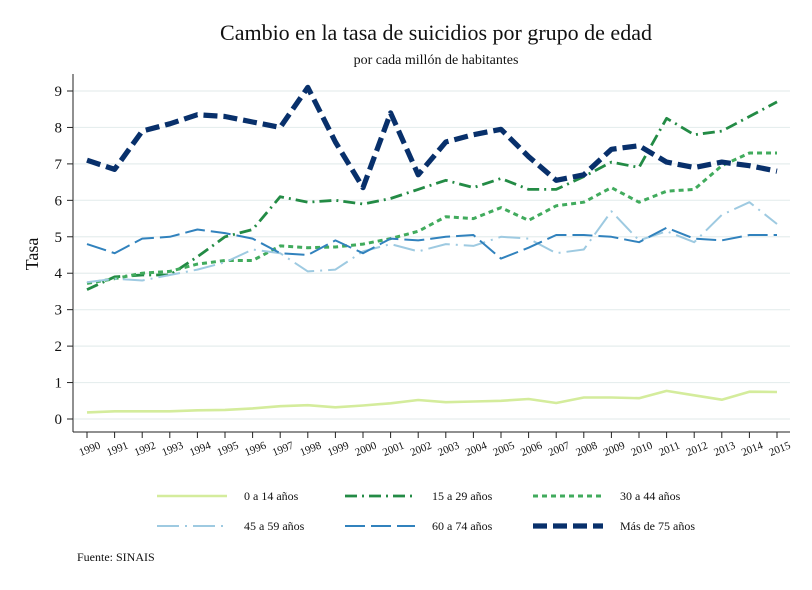 This screenshot has width=812, height=590. I want to click on x-tick-label: 1991, so click(117, 449).